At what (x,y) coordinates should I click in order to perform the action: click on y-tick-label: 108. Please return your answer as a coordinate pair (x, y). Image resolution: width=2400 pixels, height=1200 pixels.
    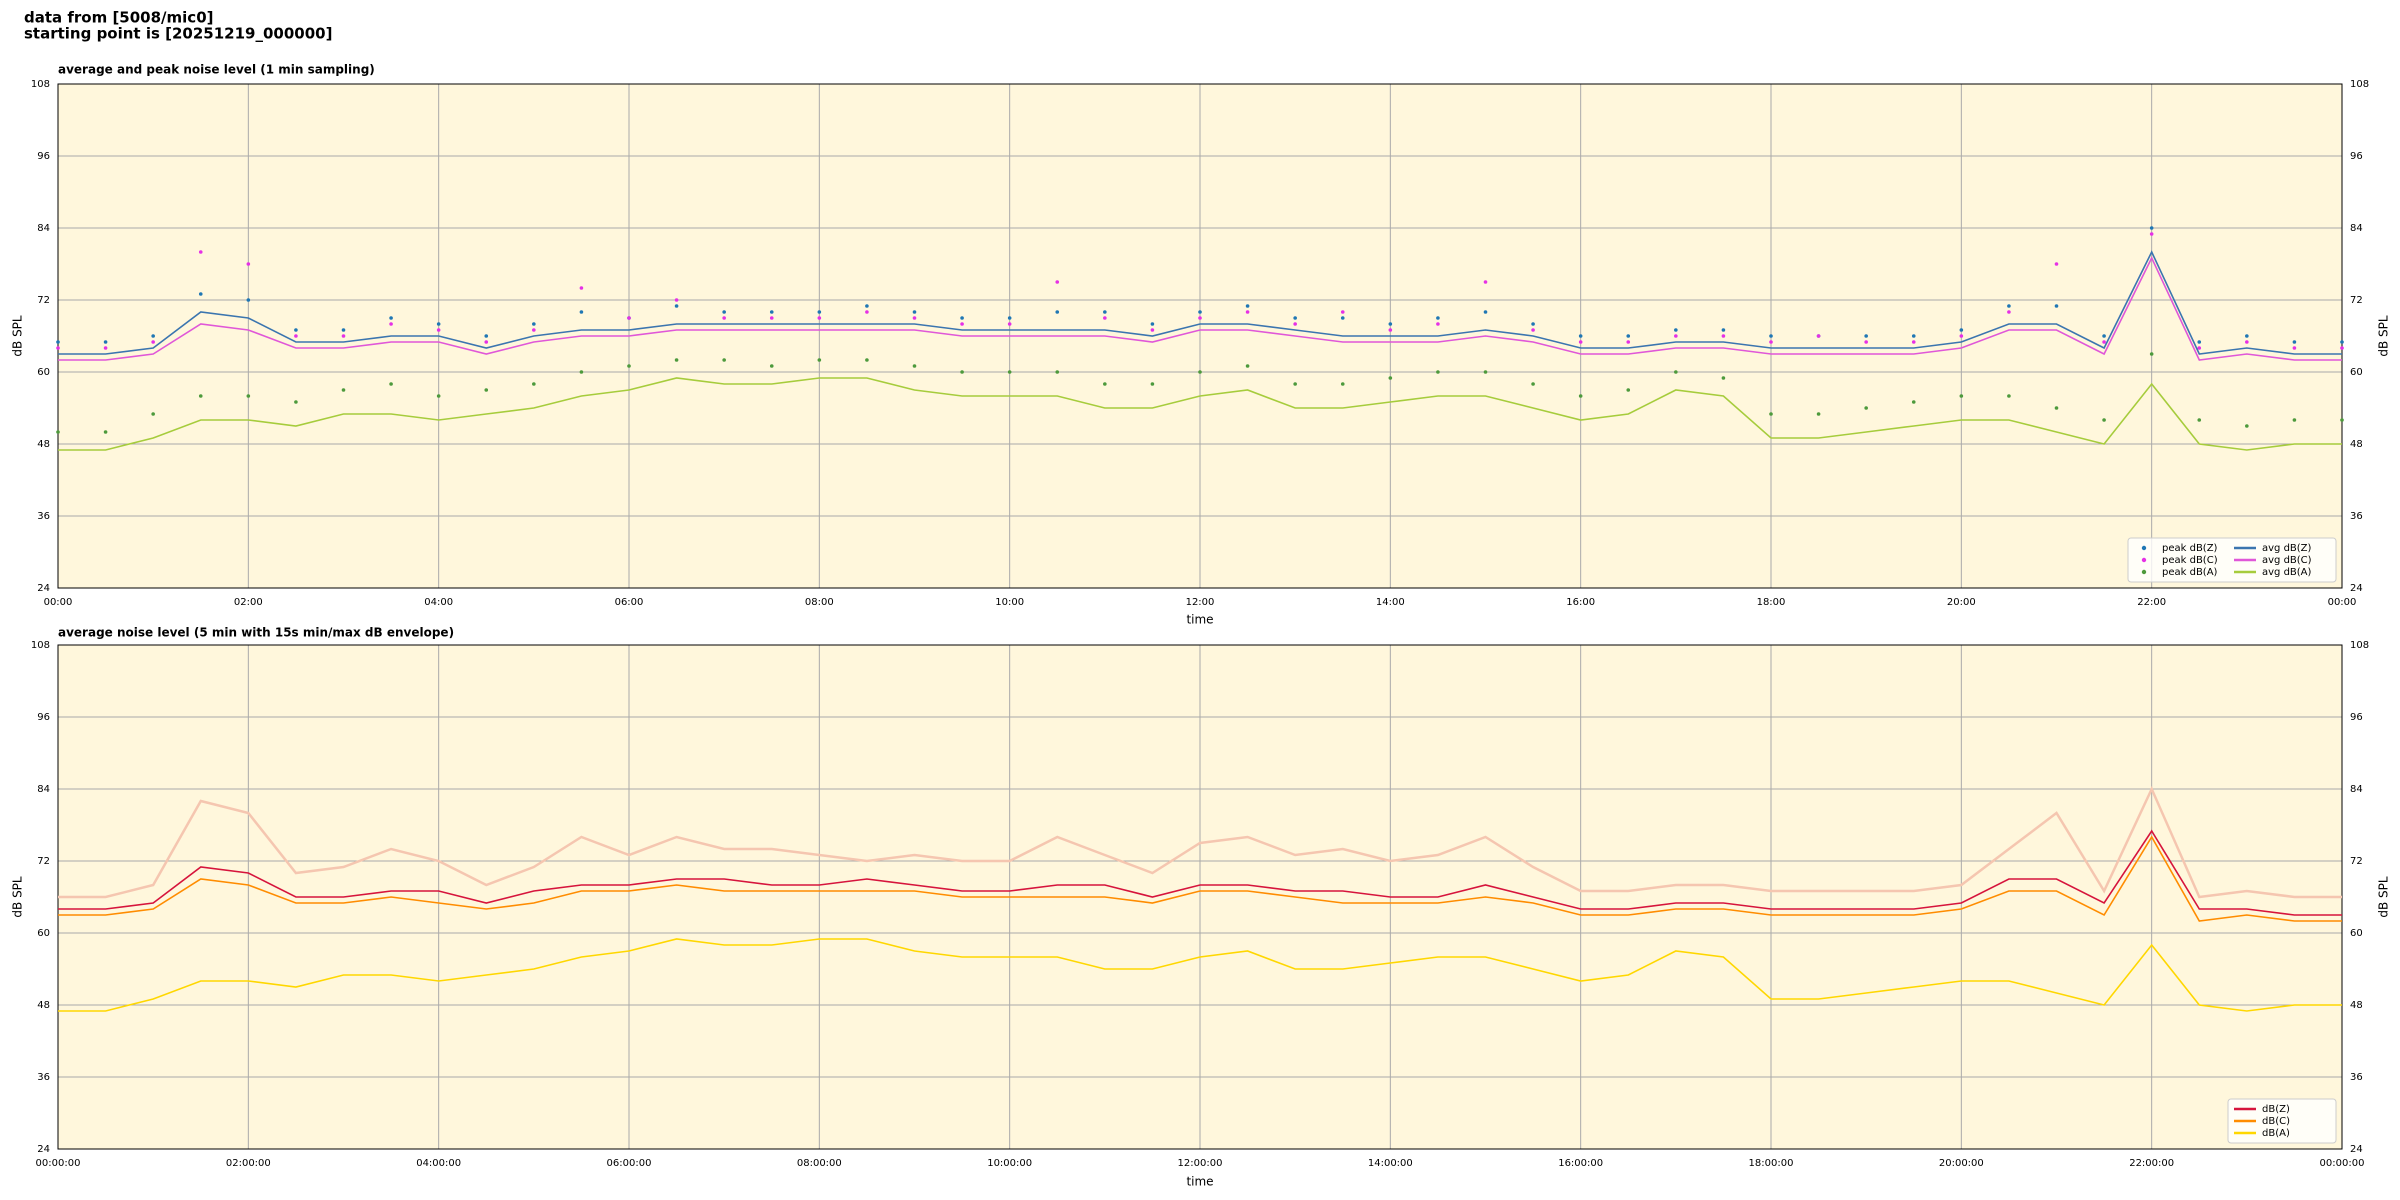
    Looking at the image, I should click on (2359, 84).